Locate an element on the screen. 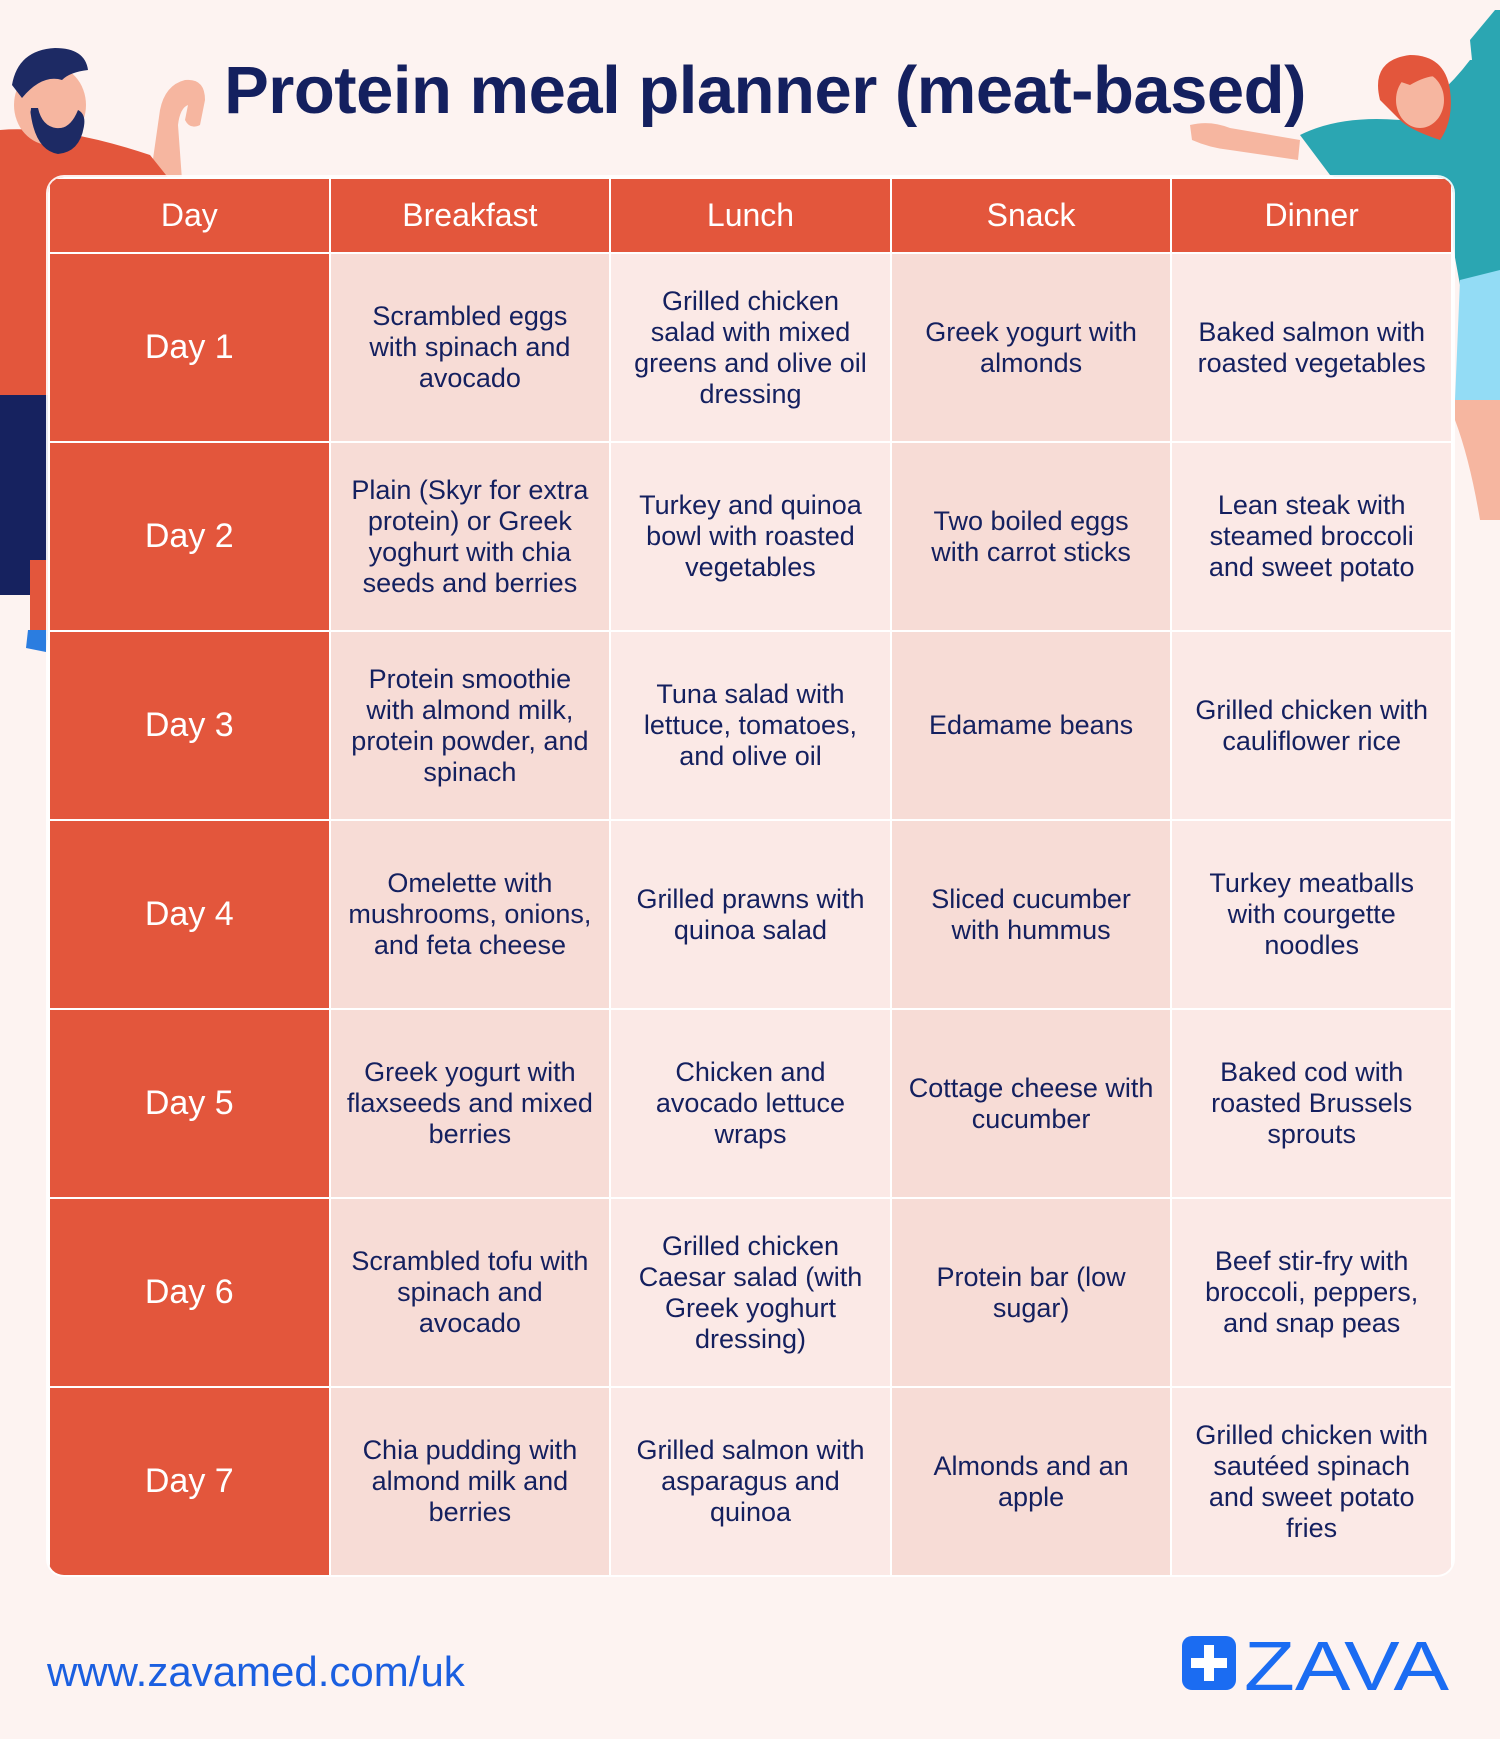  lunch-cell: Grilled prawns with quinoa salad is located at coordinates (750, 914).